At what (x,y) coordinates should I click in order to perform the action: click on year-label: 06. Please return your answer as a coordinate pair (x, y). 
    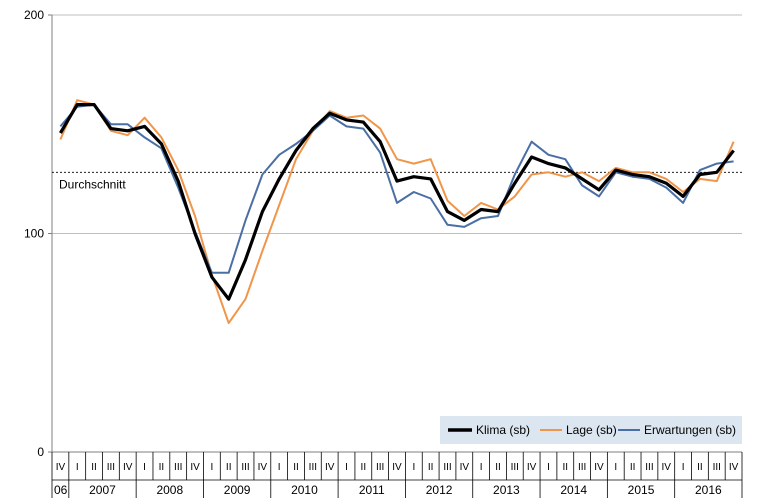
    Looking at the image, I should click on (61, 490).